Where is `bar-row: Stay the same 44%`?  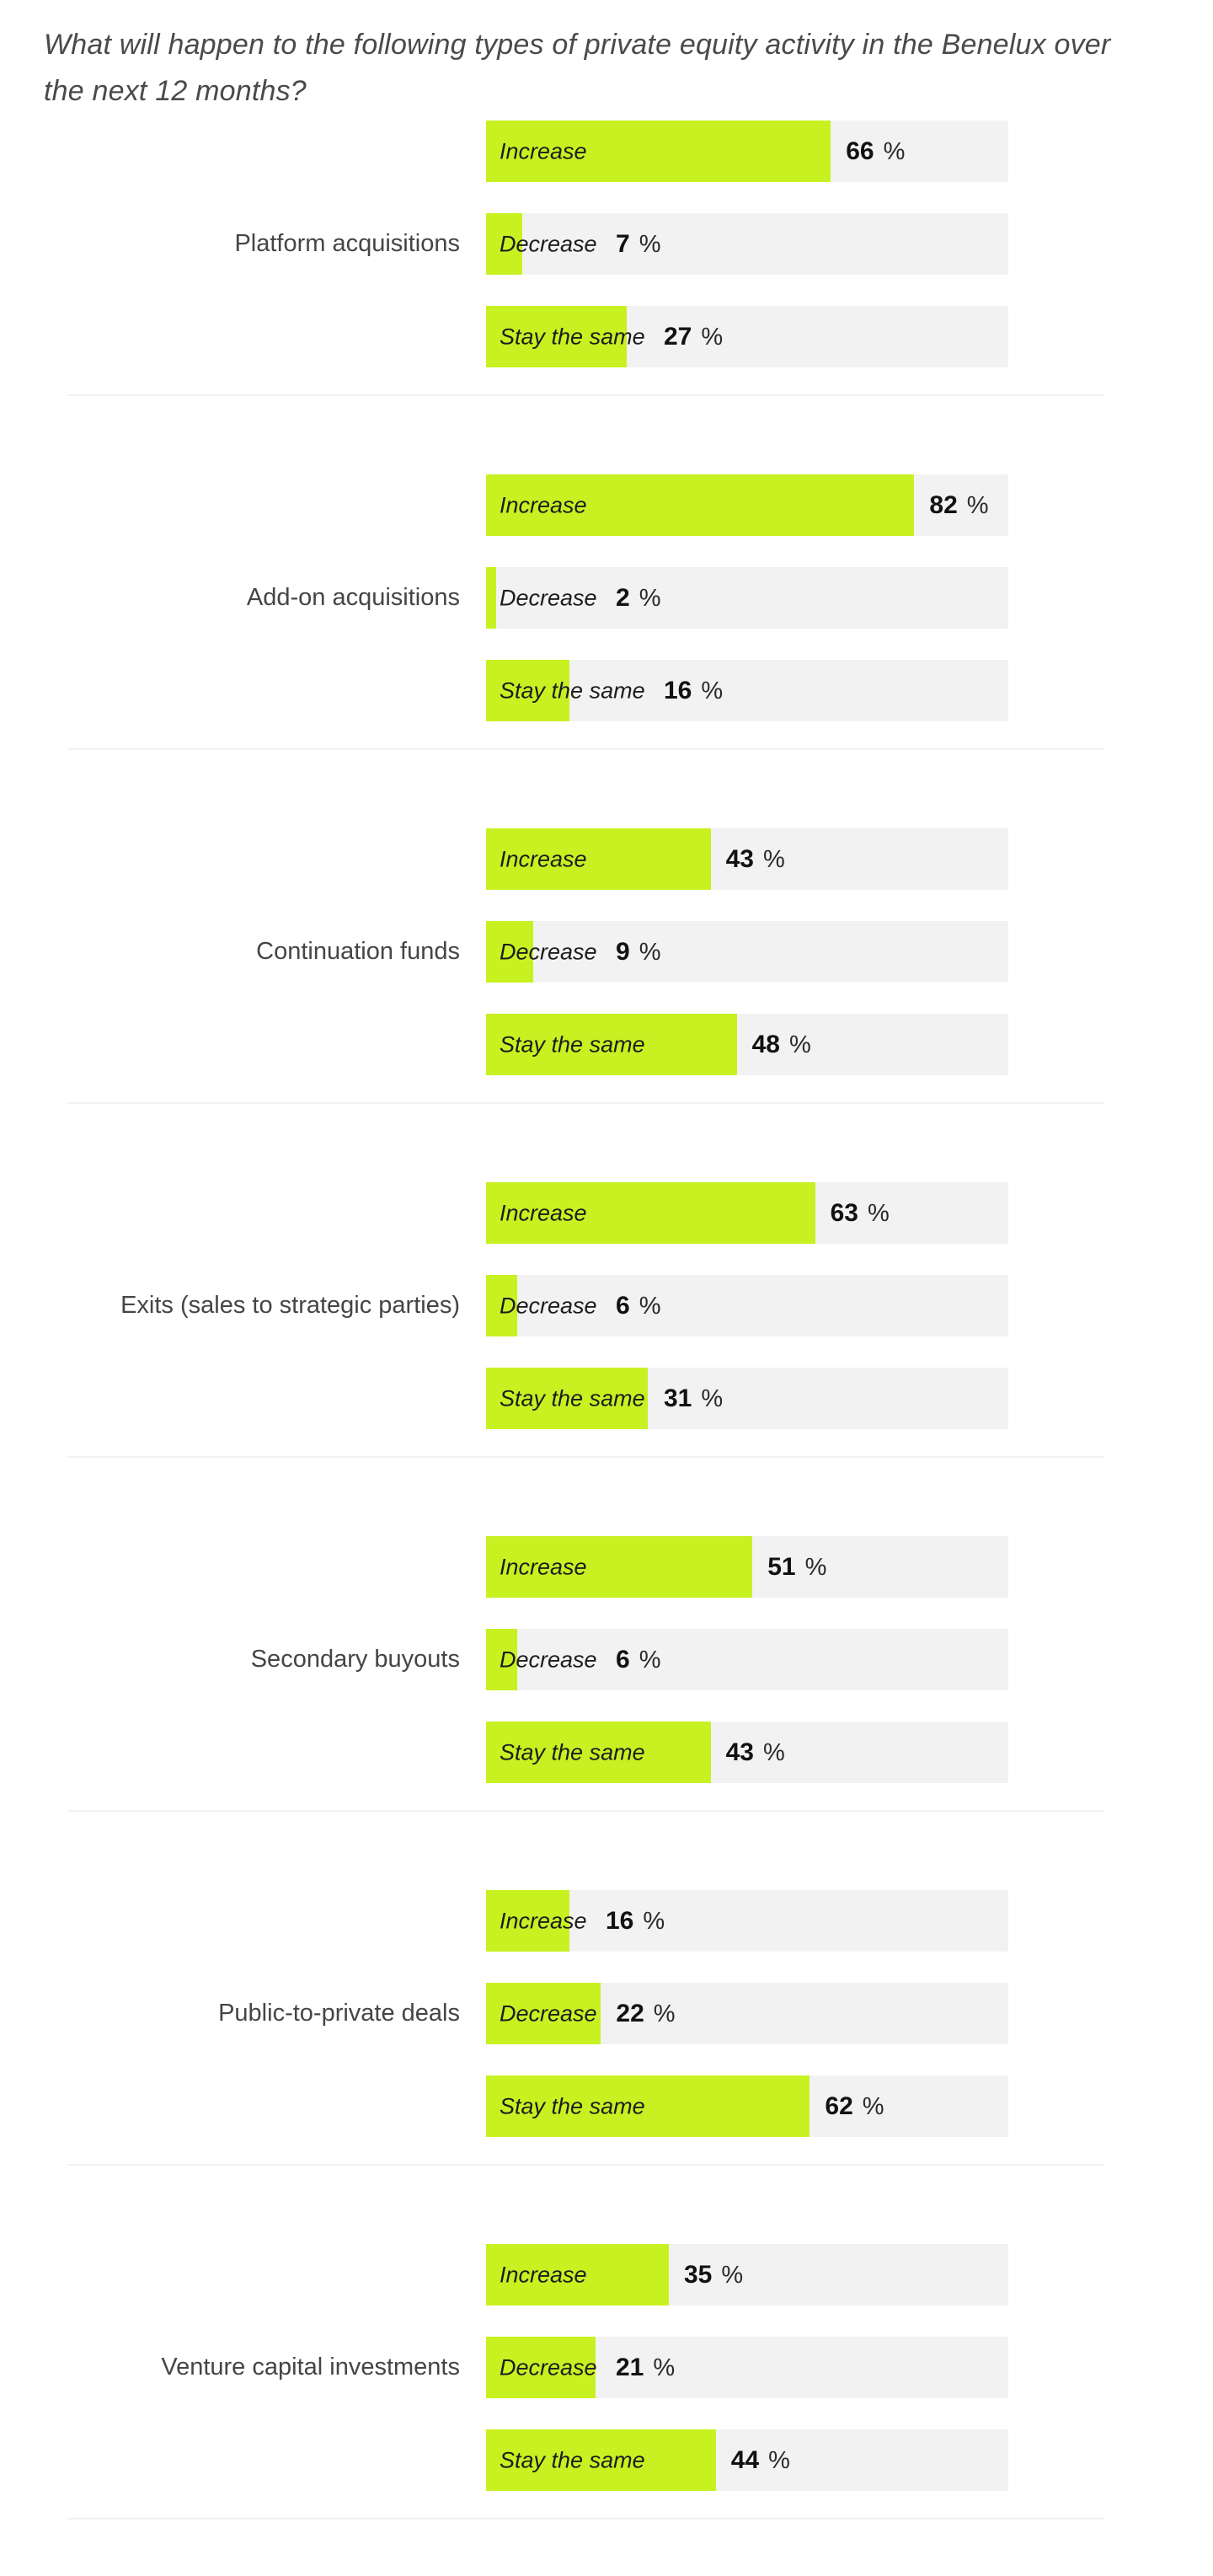
bar-row: Stay the same 44% is located at coordinates (747, 2460).